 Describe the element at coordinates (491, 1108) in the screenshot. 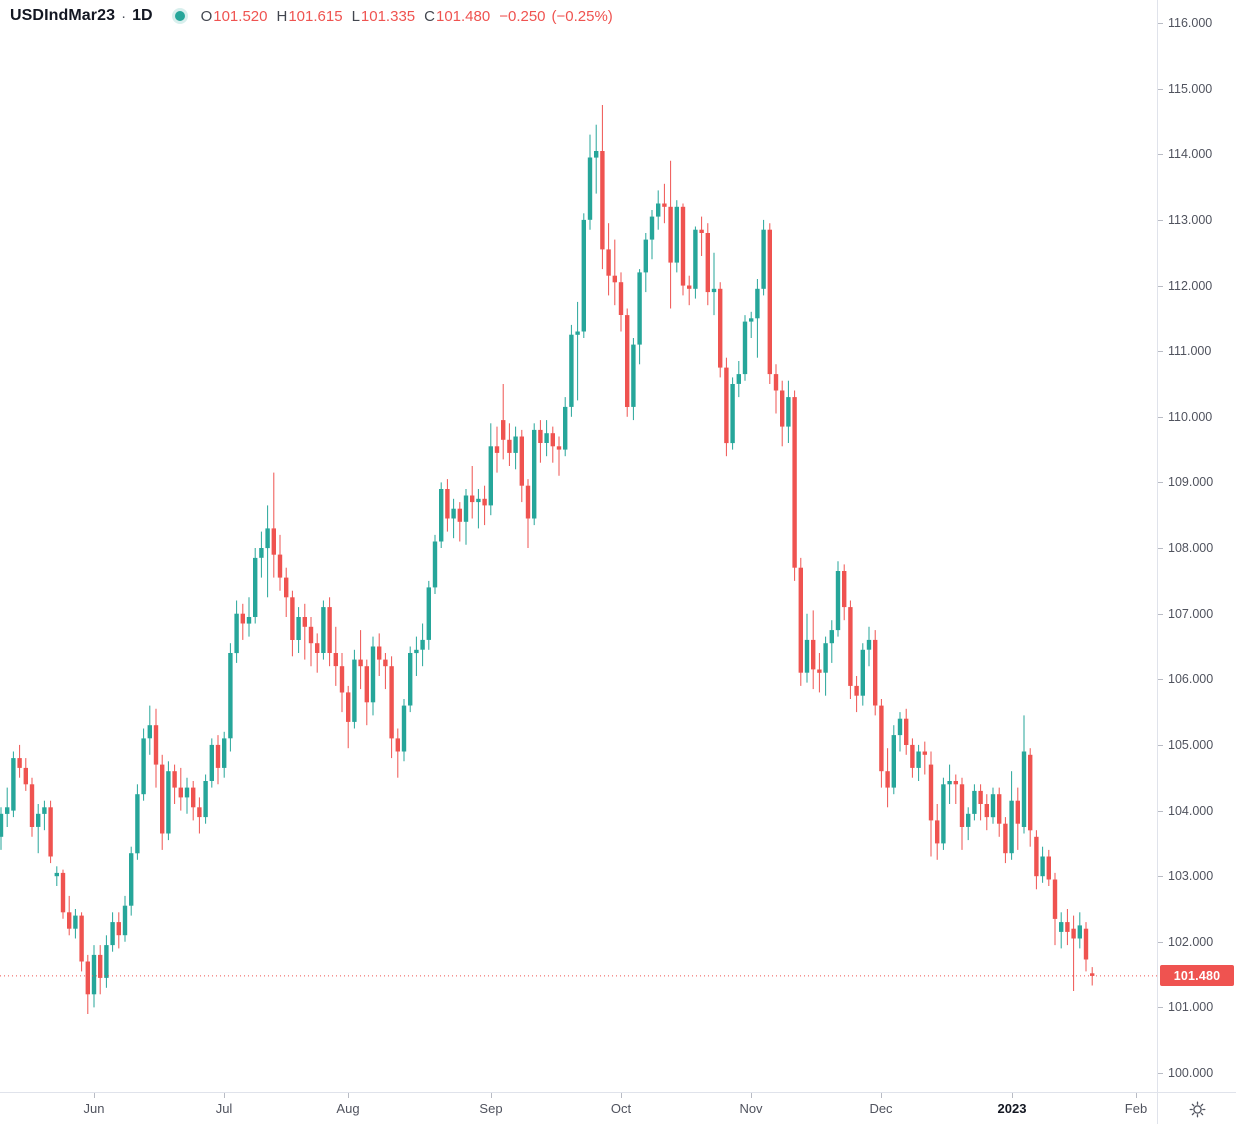

I see `time-axis-label: Sep` at that location.